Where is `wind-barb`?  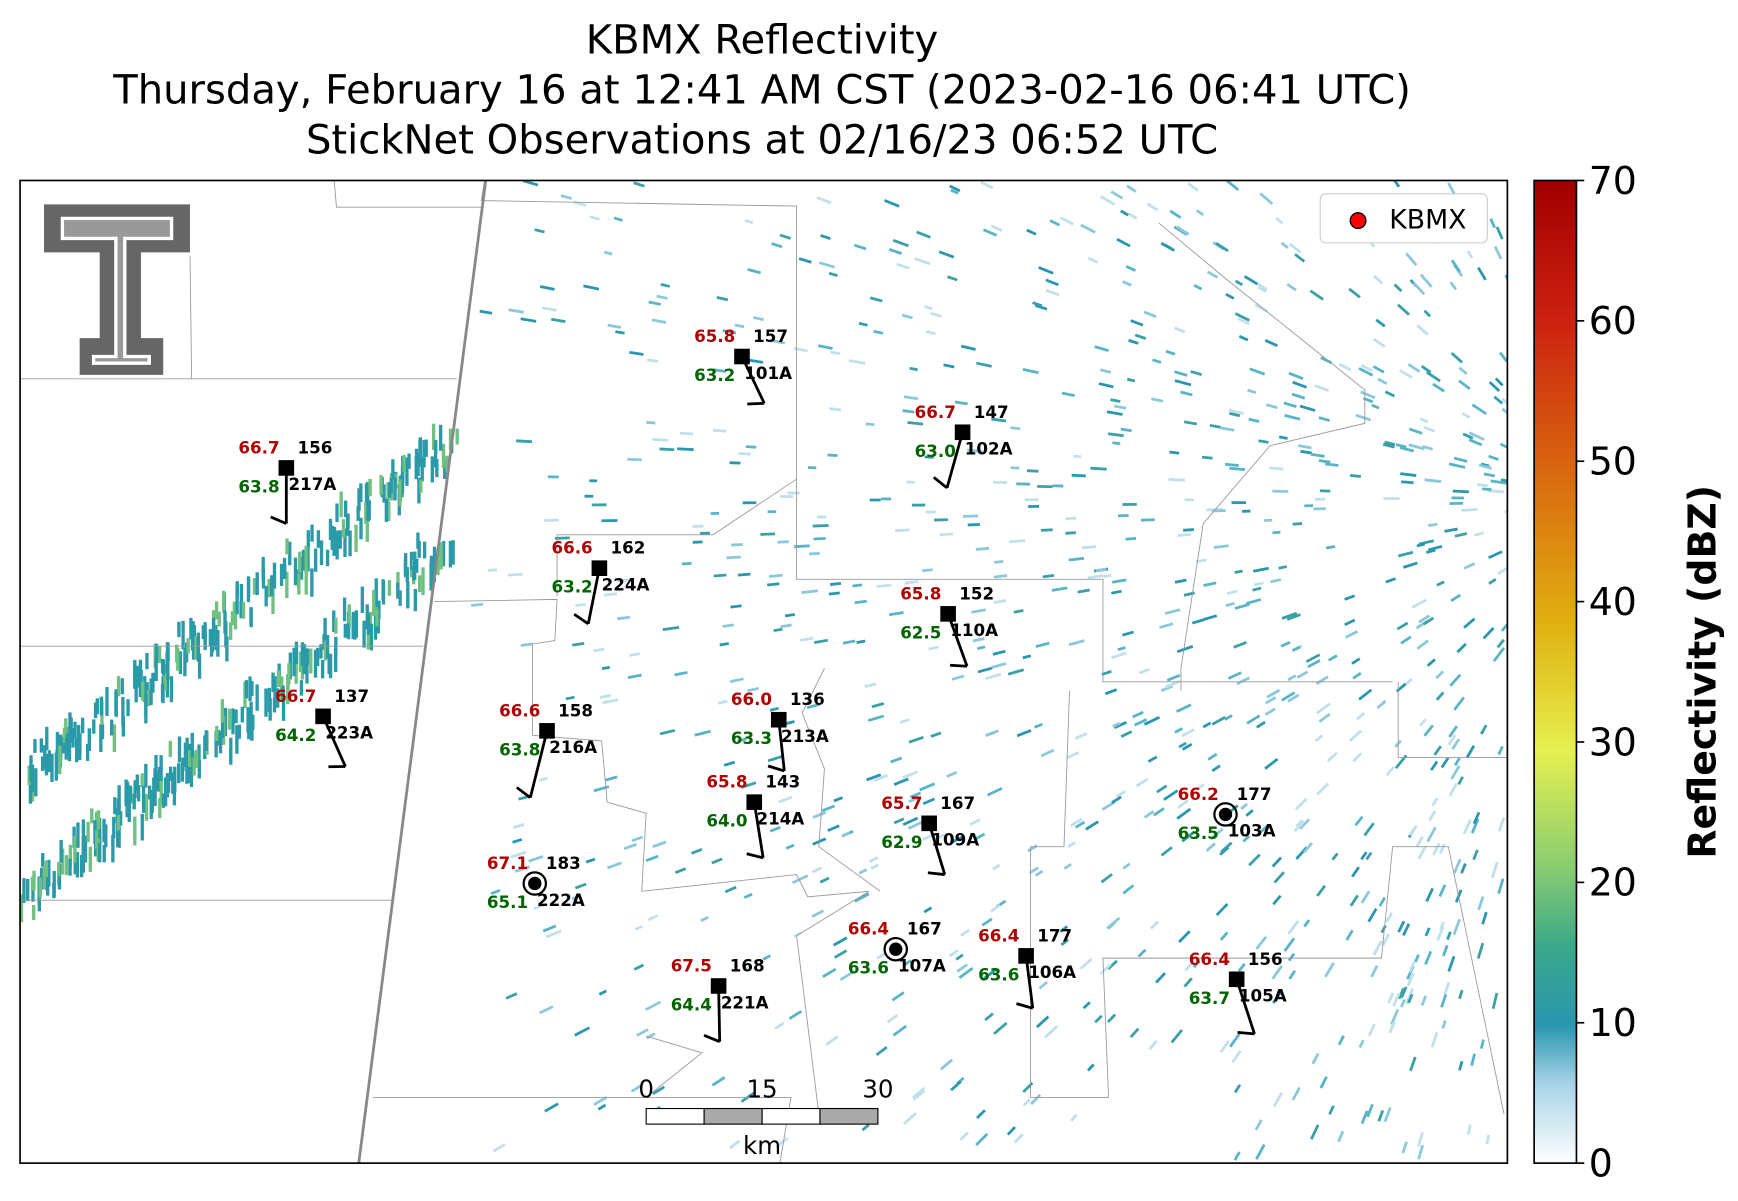 wind-barb is located at coordinates (581, 619).